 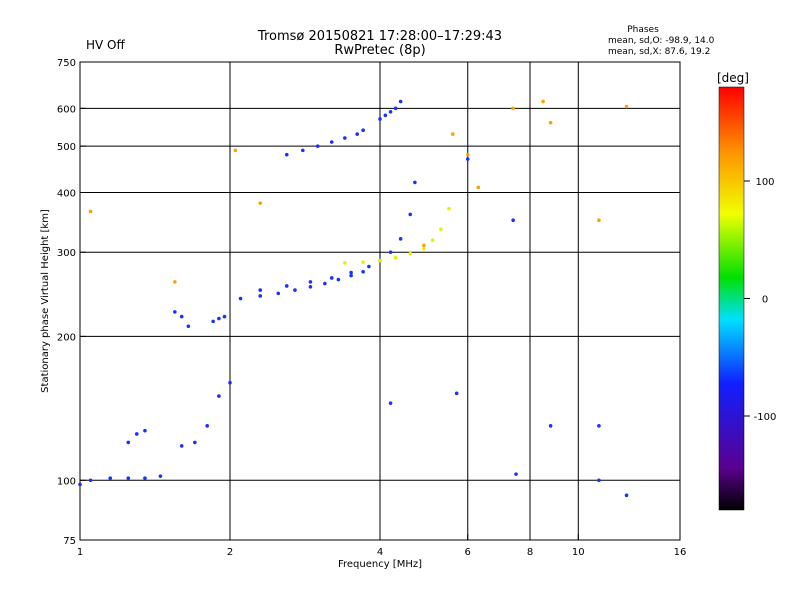 What do you see at coordinates (731, 298) in the screenshot?
I see `colorbar` at bounding box center [731, 298].